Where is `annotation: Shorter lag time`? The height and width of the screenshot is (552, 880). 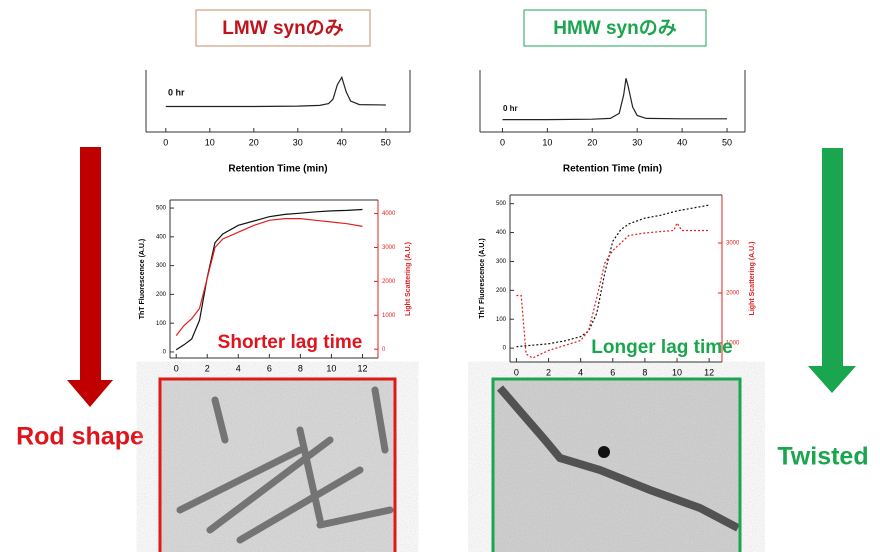 annotation: Shorter lag time is located at coordinates (290, 342).